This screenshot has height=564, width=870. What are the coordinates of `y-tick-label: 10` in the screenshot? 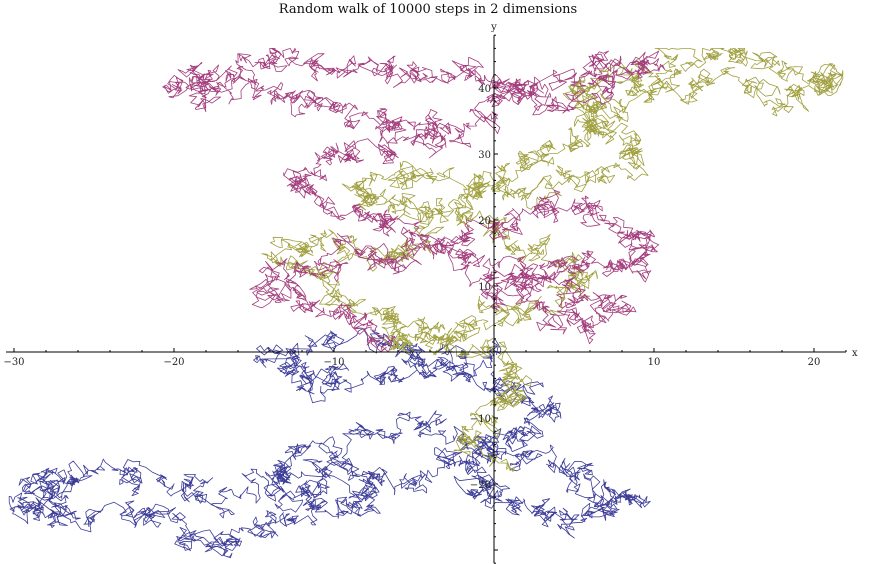 It's located at (484, 287).